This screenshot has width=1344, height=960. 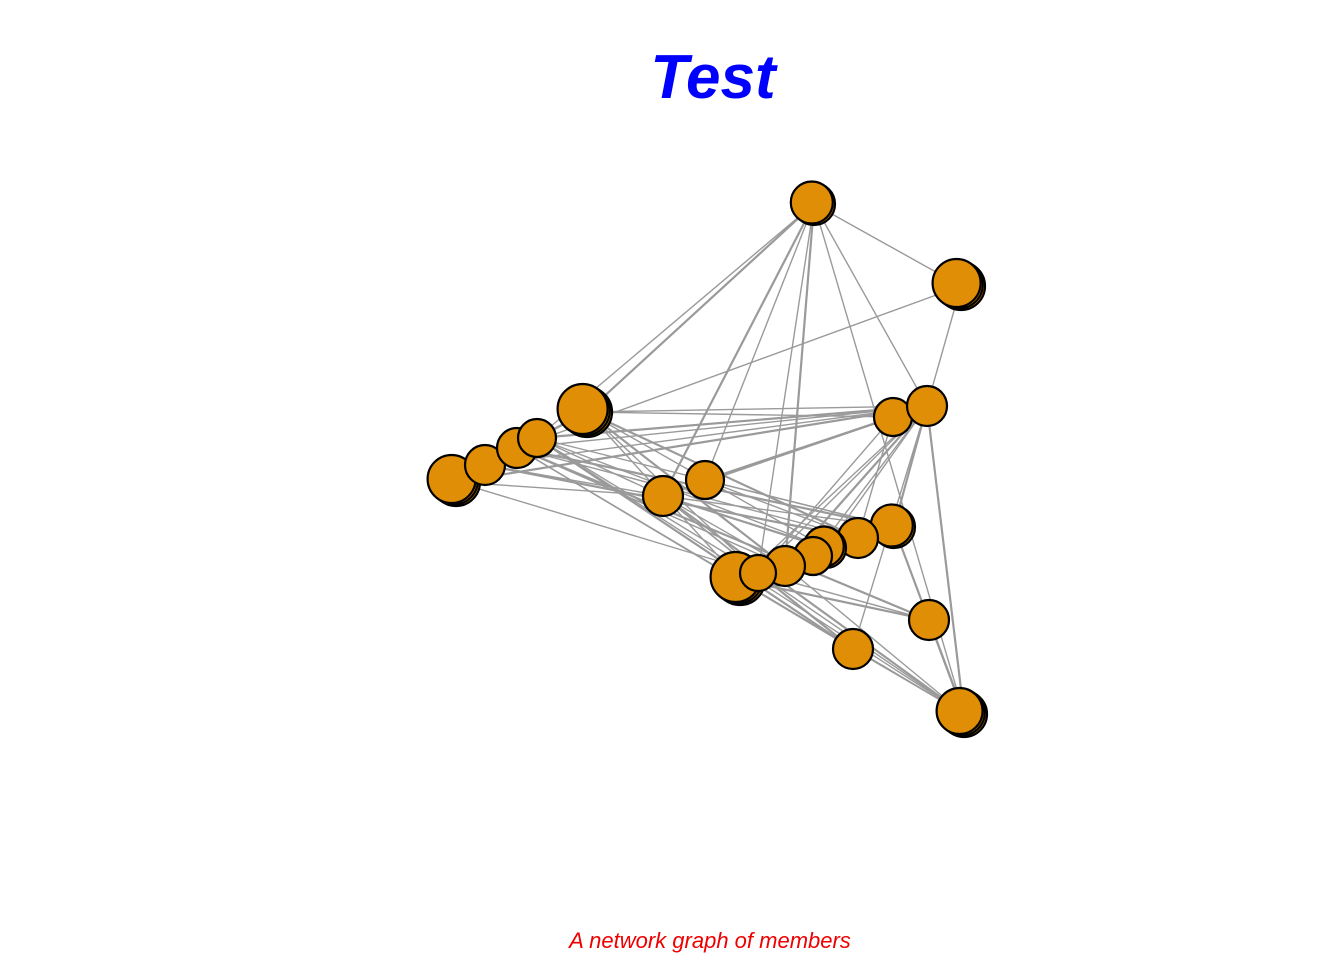 What do you see at coordinates (607, 527) in the screenshot?
I see `edge-n1-n21` at bounding box center [607, 527].